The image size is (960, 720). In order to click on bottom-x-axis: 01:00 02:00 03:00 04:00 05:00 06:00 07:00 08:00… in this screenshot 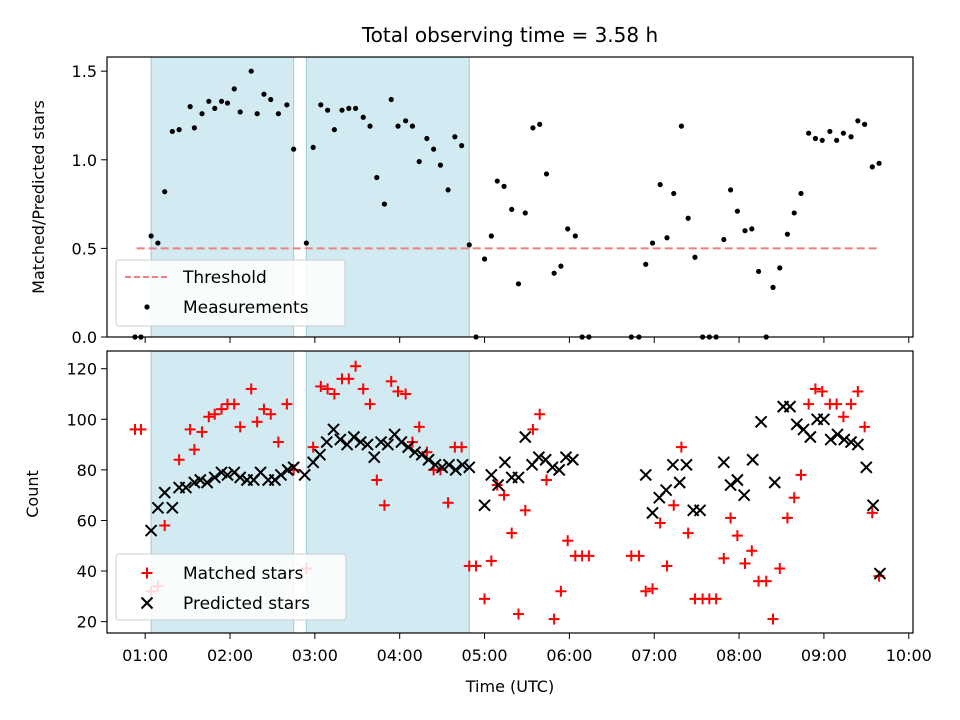, I will do `click(527, 649)`.